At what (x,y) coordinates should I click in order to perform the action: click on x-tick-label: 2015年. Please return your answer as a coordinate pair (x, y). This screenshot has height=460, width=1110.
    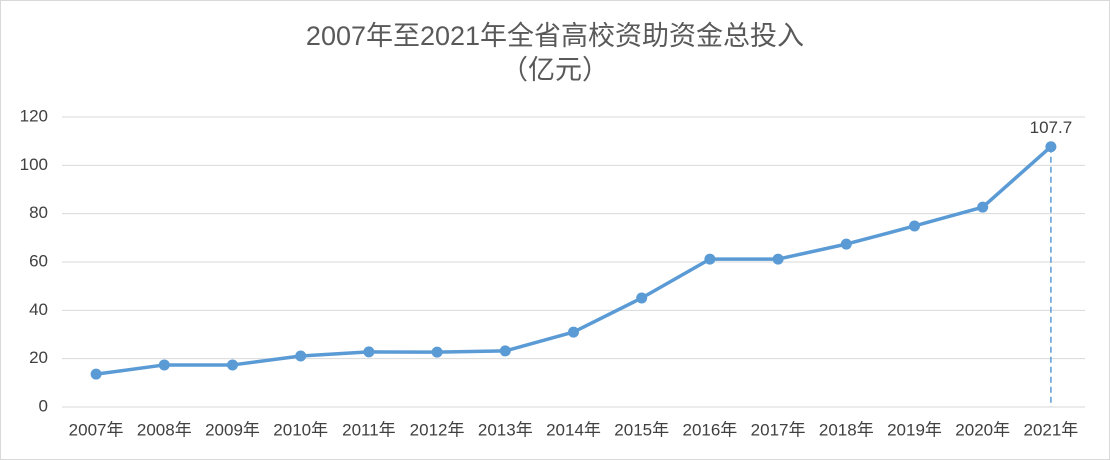
    Looking at the image, I should click on (641, 429).